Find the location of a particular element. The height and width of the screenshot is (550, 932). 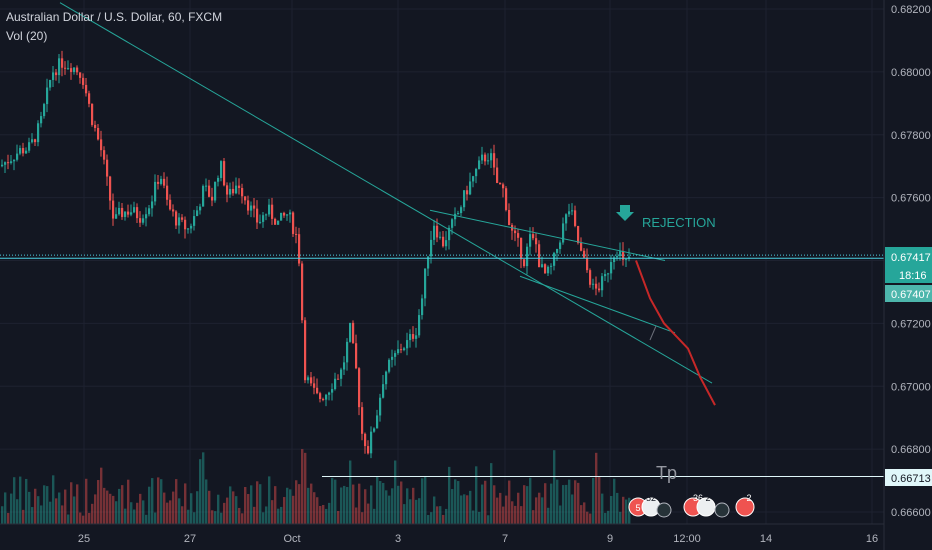

y-tick-label: 0.68000 is located at coordinates (911, 73).